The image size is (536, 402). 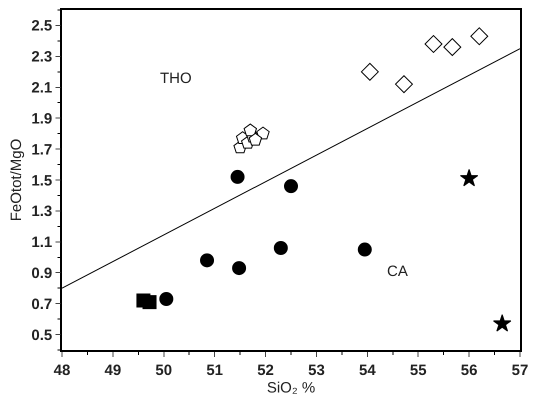 What do you see at coordinates (41, 181) in the screenshot?
I see `y-tick-label: 1.5` at bounding box center [41, 181].